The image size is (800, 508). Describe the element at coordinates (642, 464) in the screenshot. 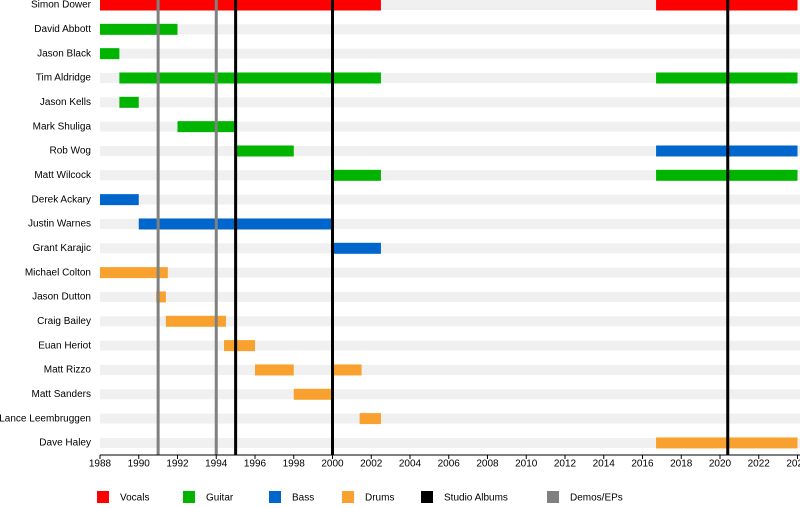

I see `x-tick-label: 2016` at that location.